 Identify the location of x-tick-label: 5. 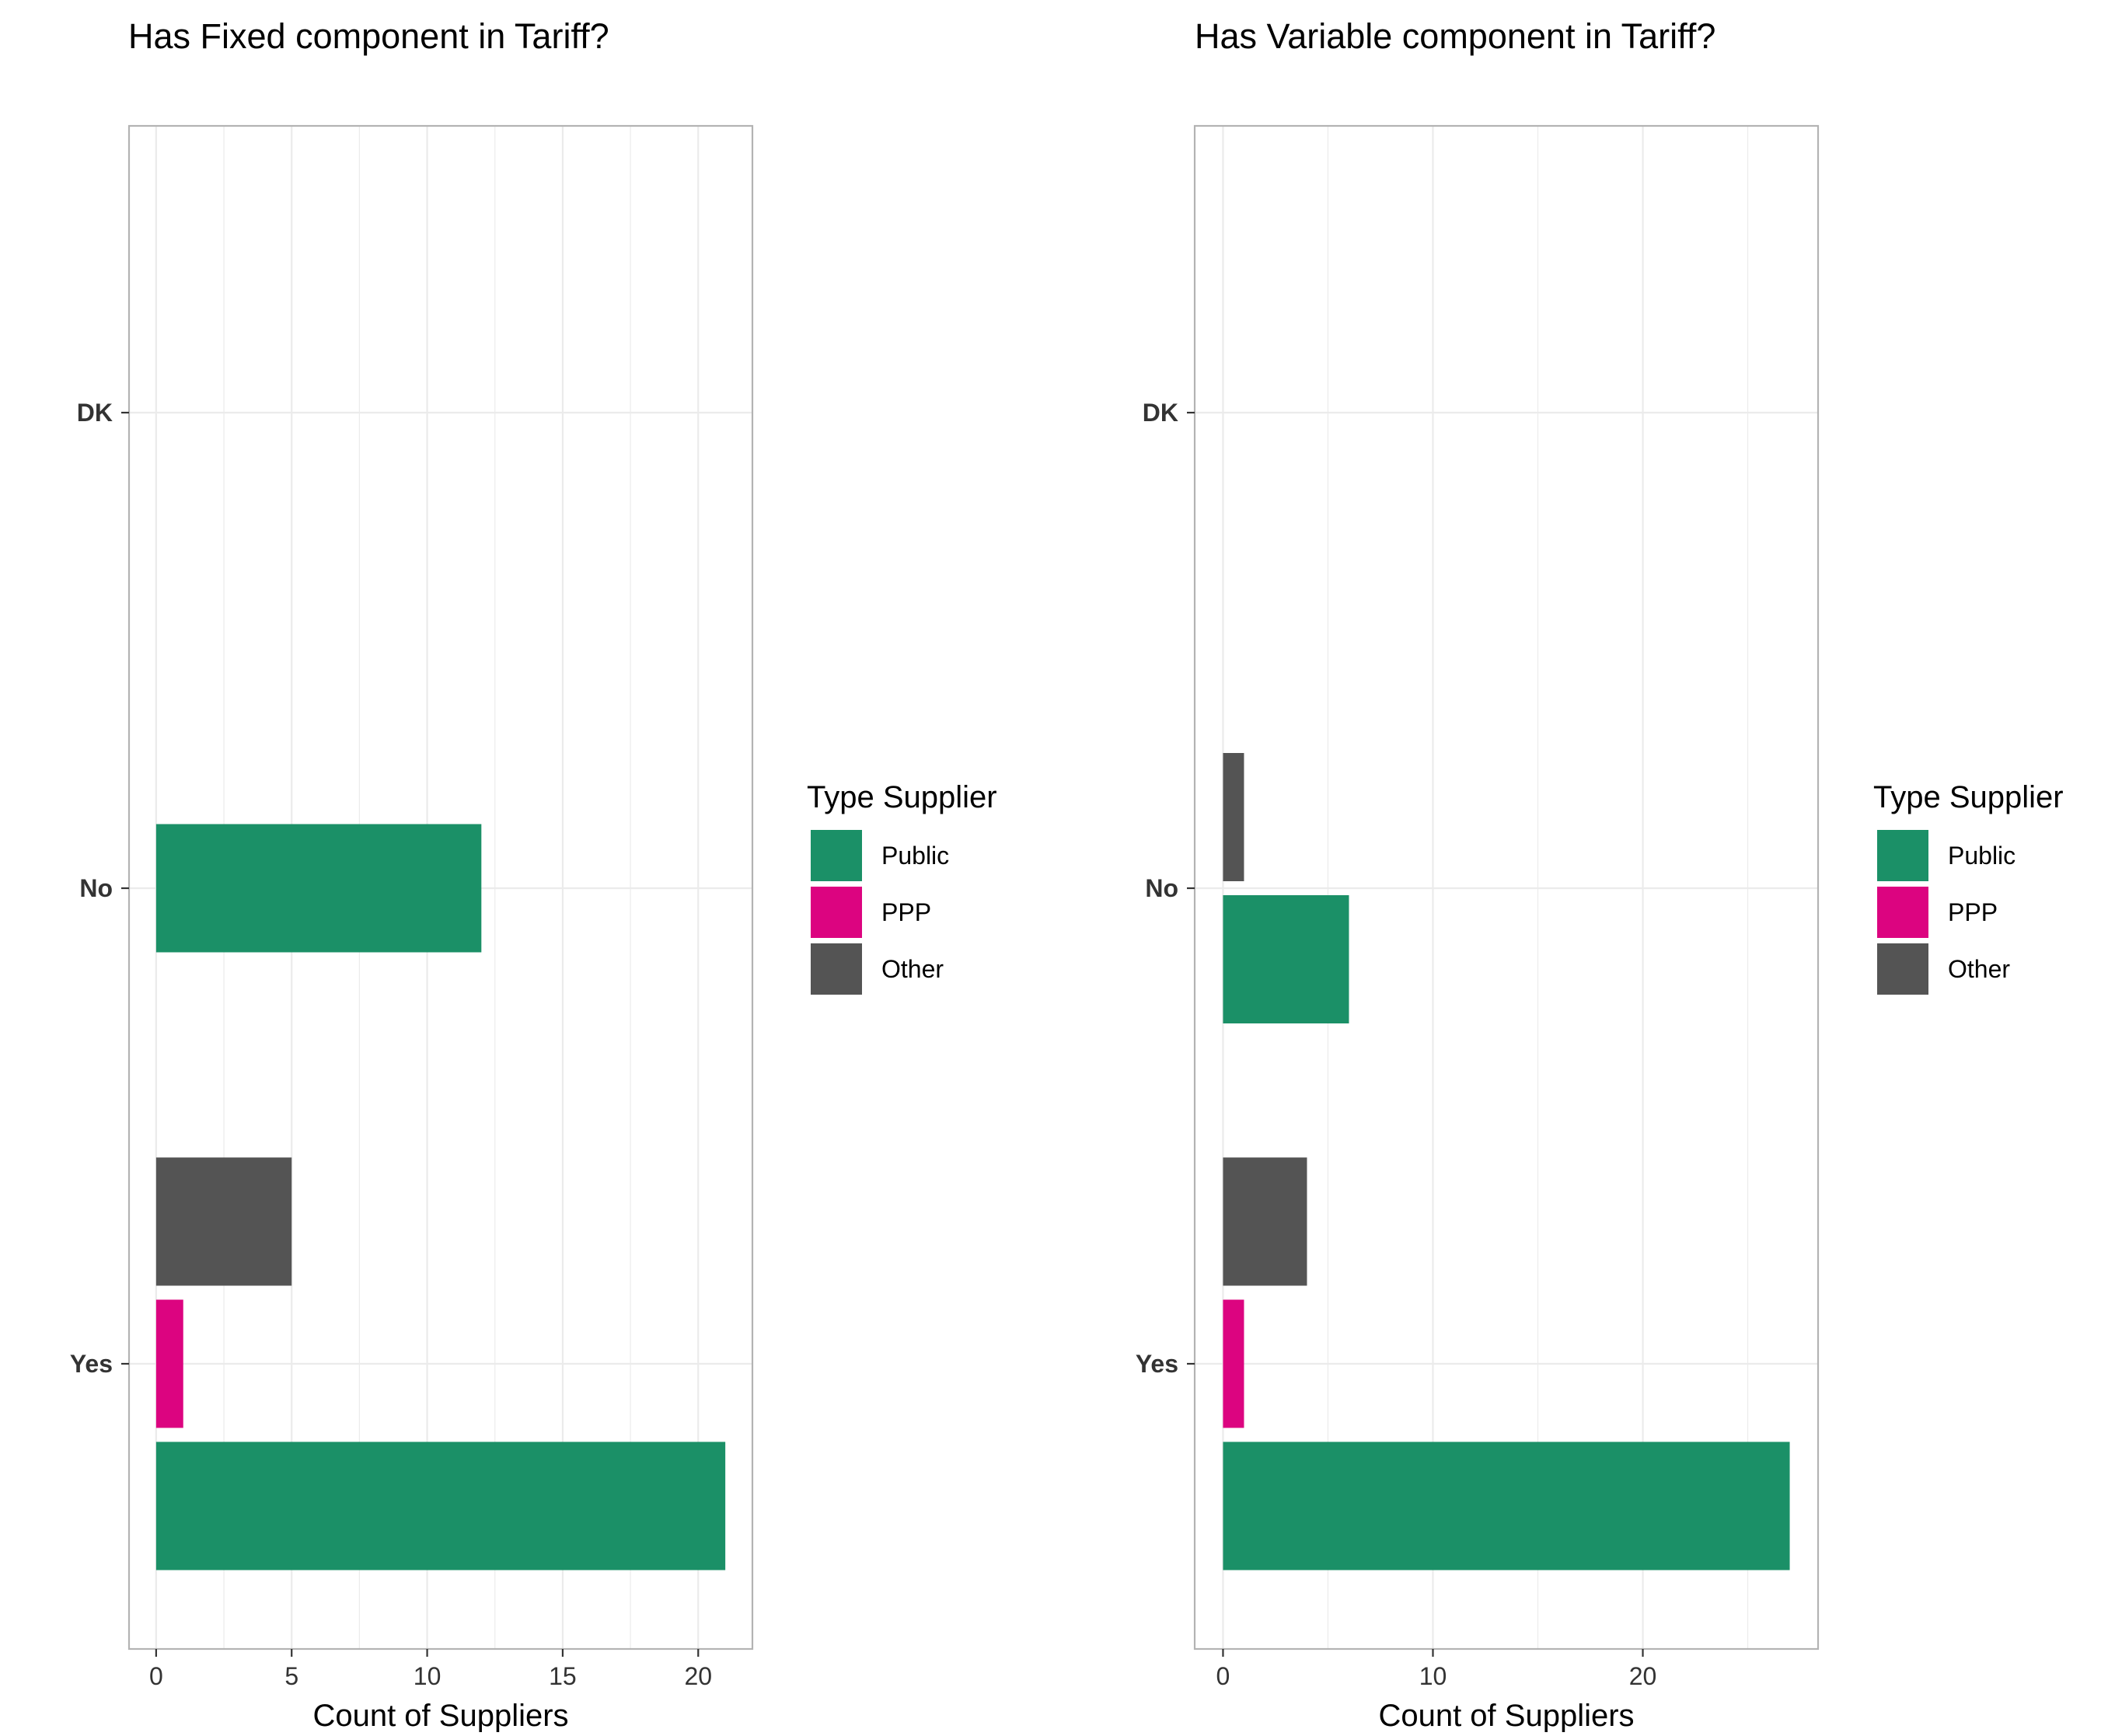
(291, 1676).